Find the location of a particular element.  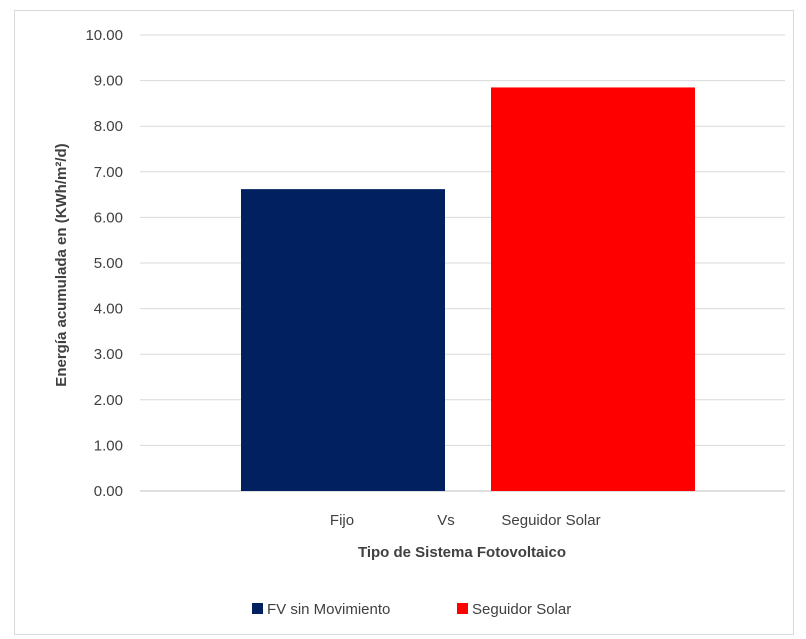

y-tick-label: 10.00 is located at coordinates (104, 35).